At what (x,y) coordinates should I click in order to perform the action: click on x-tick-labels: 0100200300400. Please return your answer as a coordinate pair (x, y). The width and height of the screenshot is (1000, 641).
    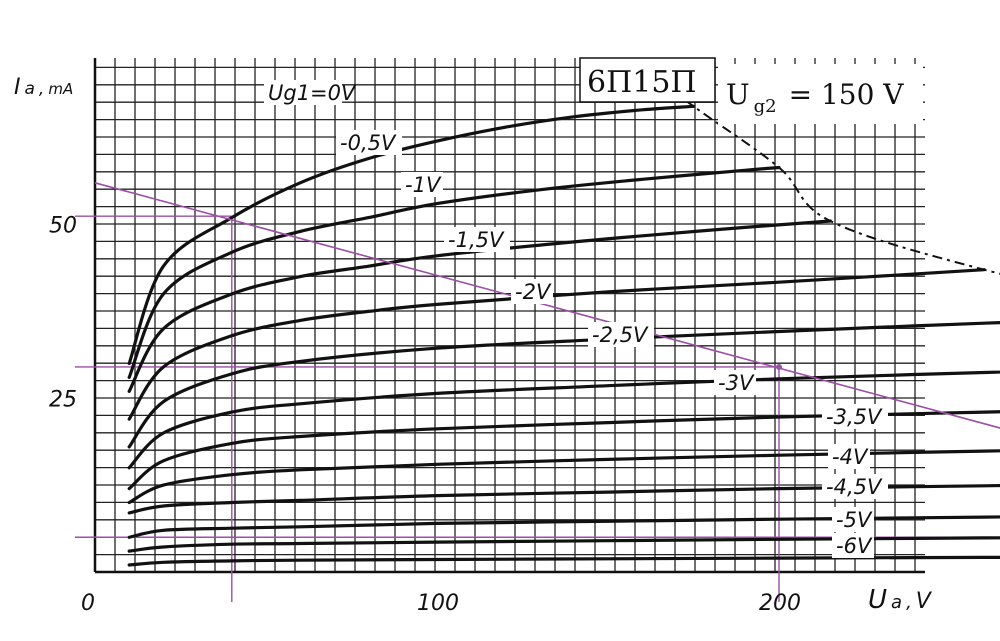
    Looking at the image, I should click on (441, 603).